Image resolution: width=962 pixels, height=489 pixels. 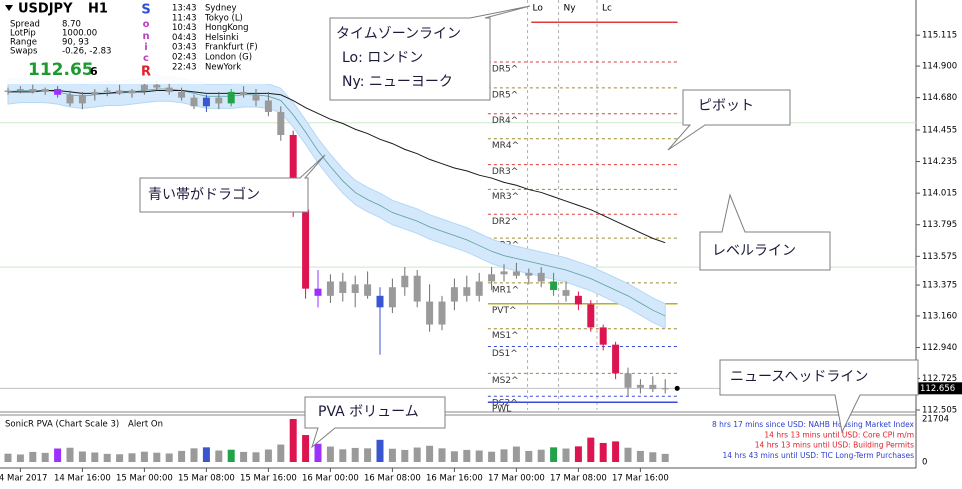 What do you see at coordinates (924, 463) in the screenshot?
I see `volume-tick-label: 0` at bounding box center [924, 463].